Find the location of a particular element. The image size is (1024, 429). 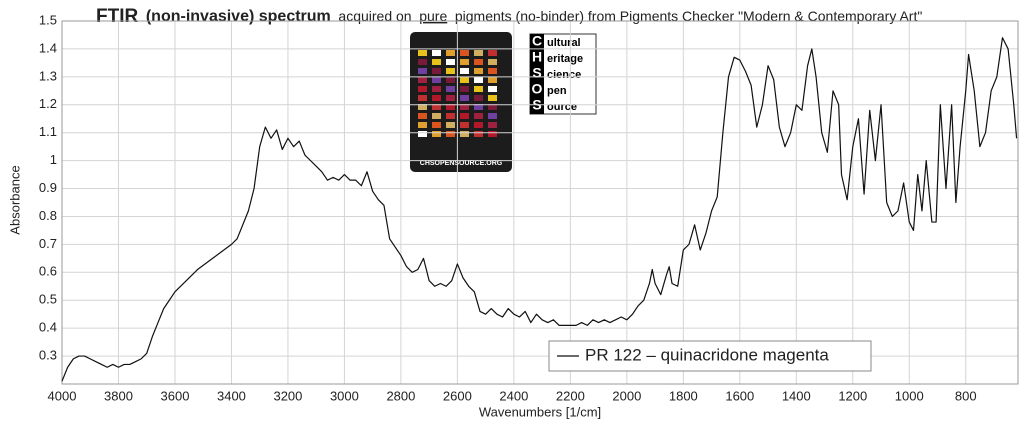

logo-word: pen is located at coordinates (557, 91).